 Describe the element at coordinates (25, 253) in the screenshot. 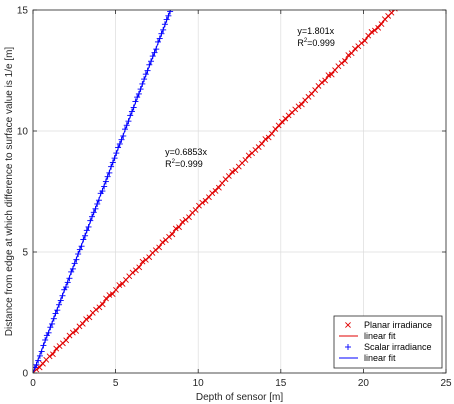

I see `y-tick-label: 5` at that location.